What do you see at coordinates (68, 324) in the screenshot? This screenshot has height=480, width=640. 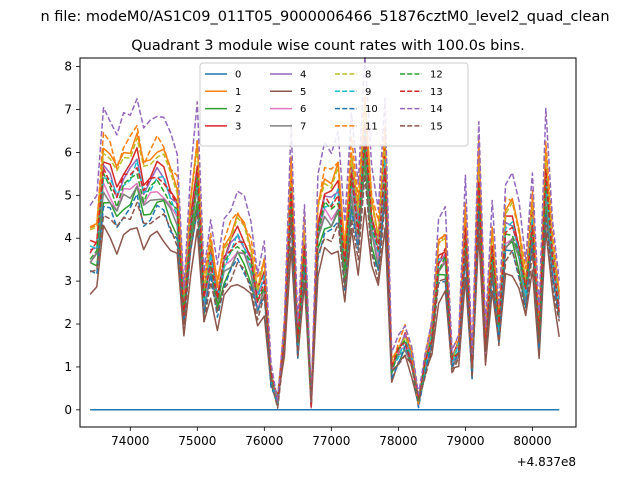 I see `y-tick-label: 2` at bounding box center [68, 324].